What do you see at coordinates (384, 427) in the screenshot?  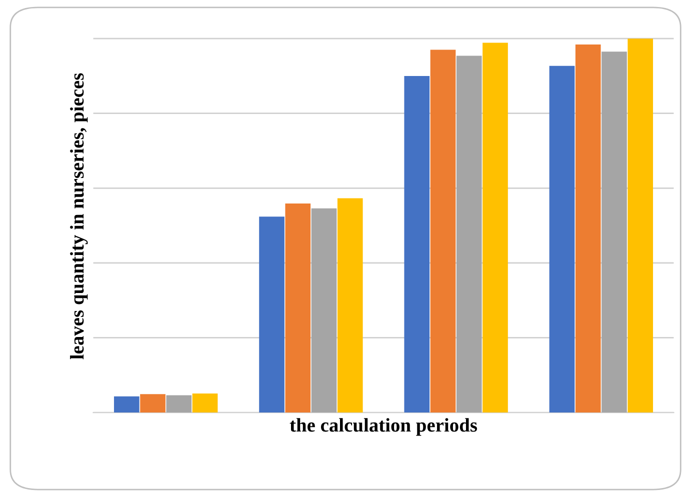 I see `x-axis-title: the calculation periods` at bounding box center [384, 427].